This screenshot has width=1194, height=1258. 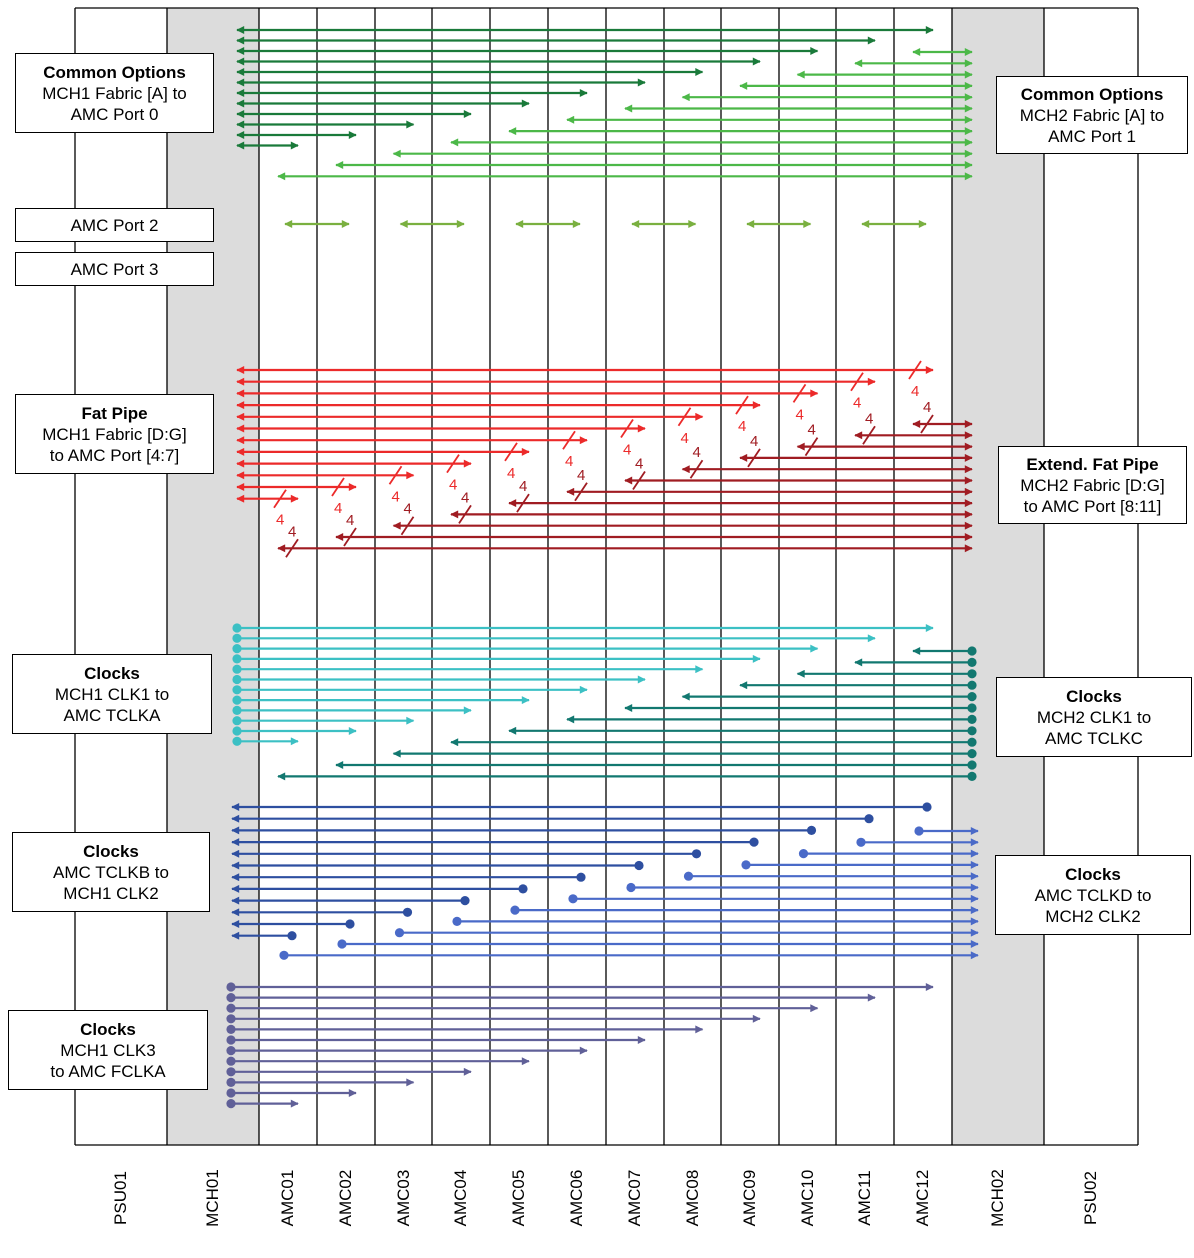 I want to click on slot-label-amc01: AMC01, so click(x=287, y=1198).